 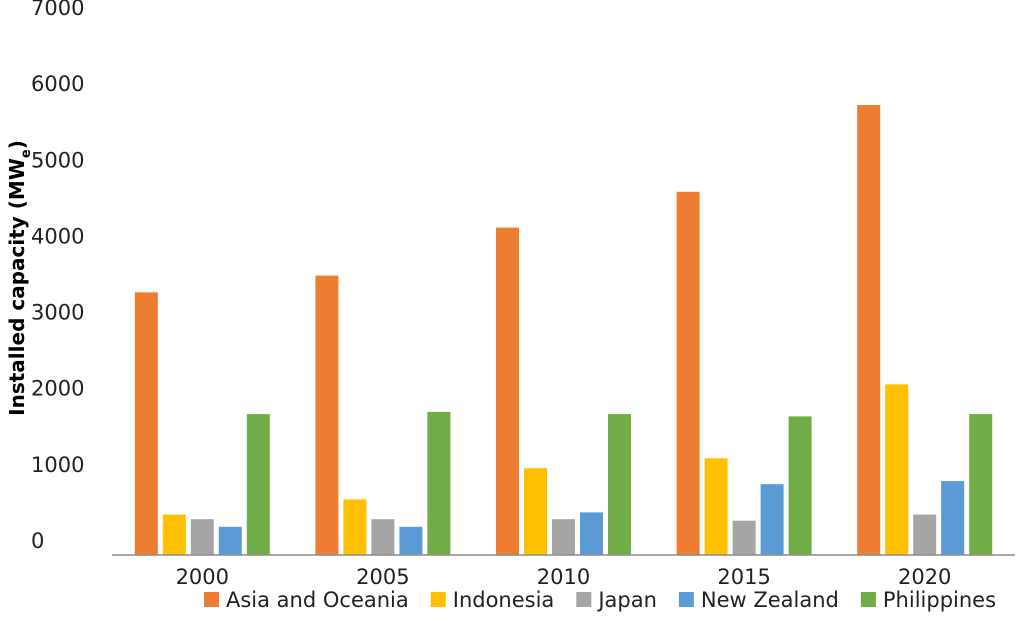 What do you see at coordinates (57, 465) in the screenshot?
I see `y-tick-label: 1000` at bounding box center [57, 465].